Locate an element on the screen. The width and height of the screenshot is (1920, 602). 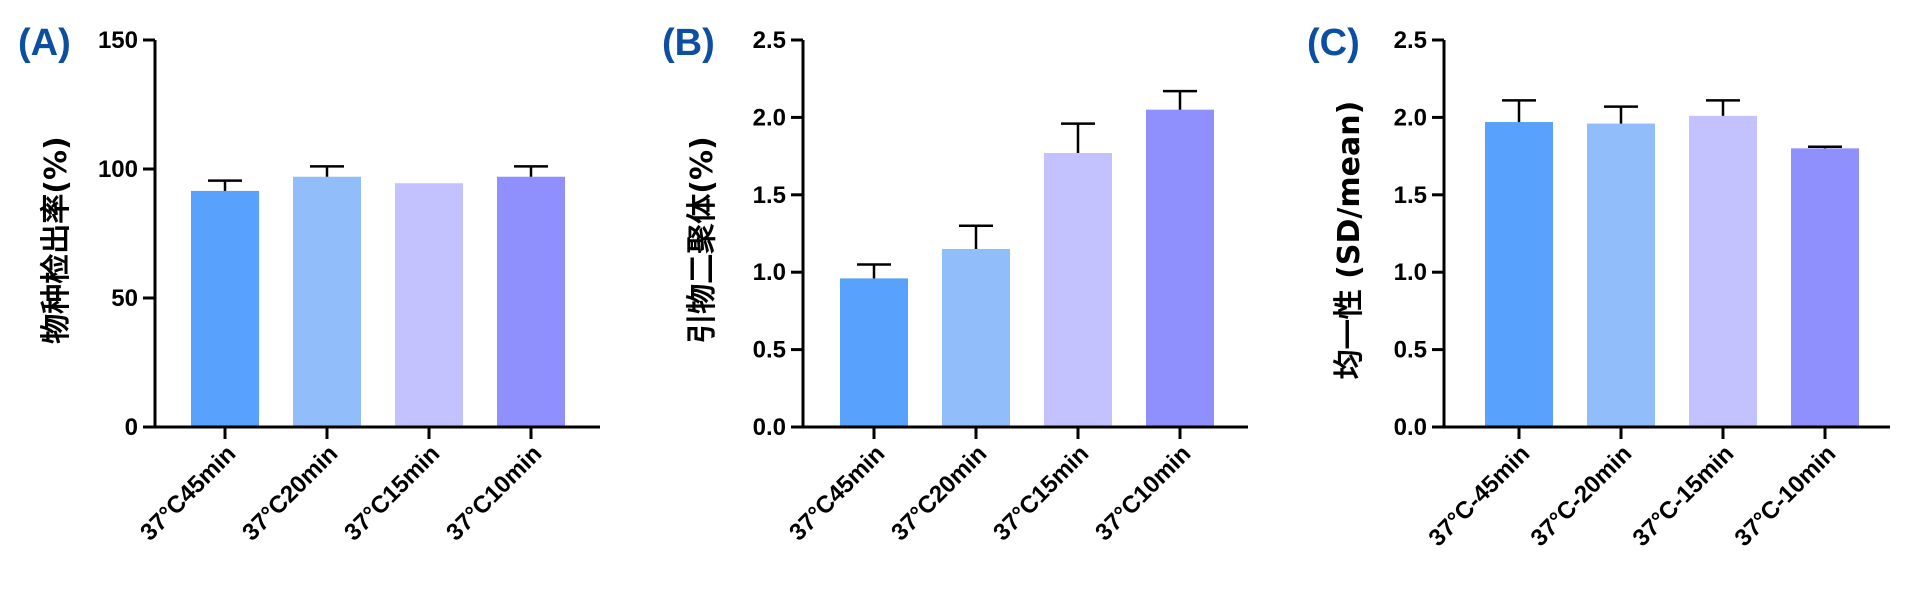
y-tick-label-c-2: 1.0 is located at coordinates (1410, 272).